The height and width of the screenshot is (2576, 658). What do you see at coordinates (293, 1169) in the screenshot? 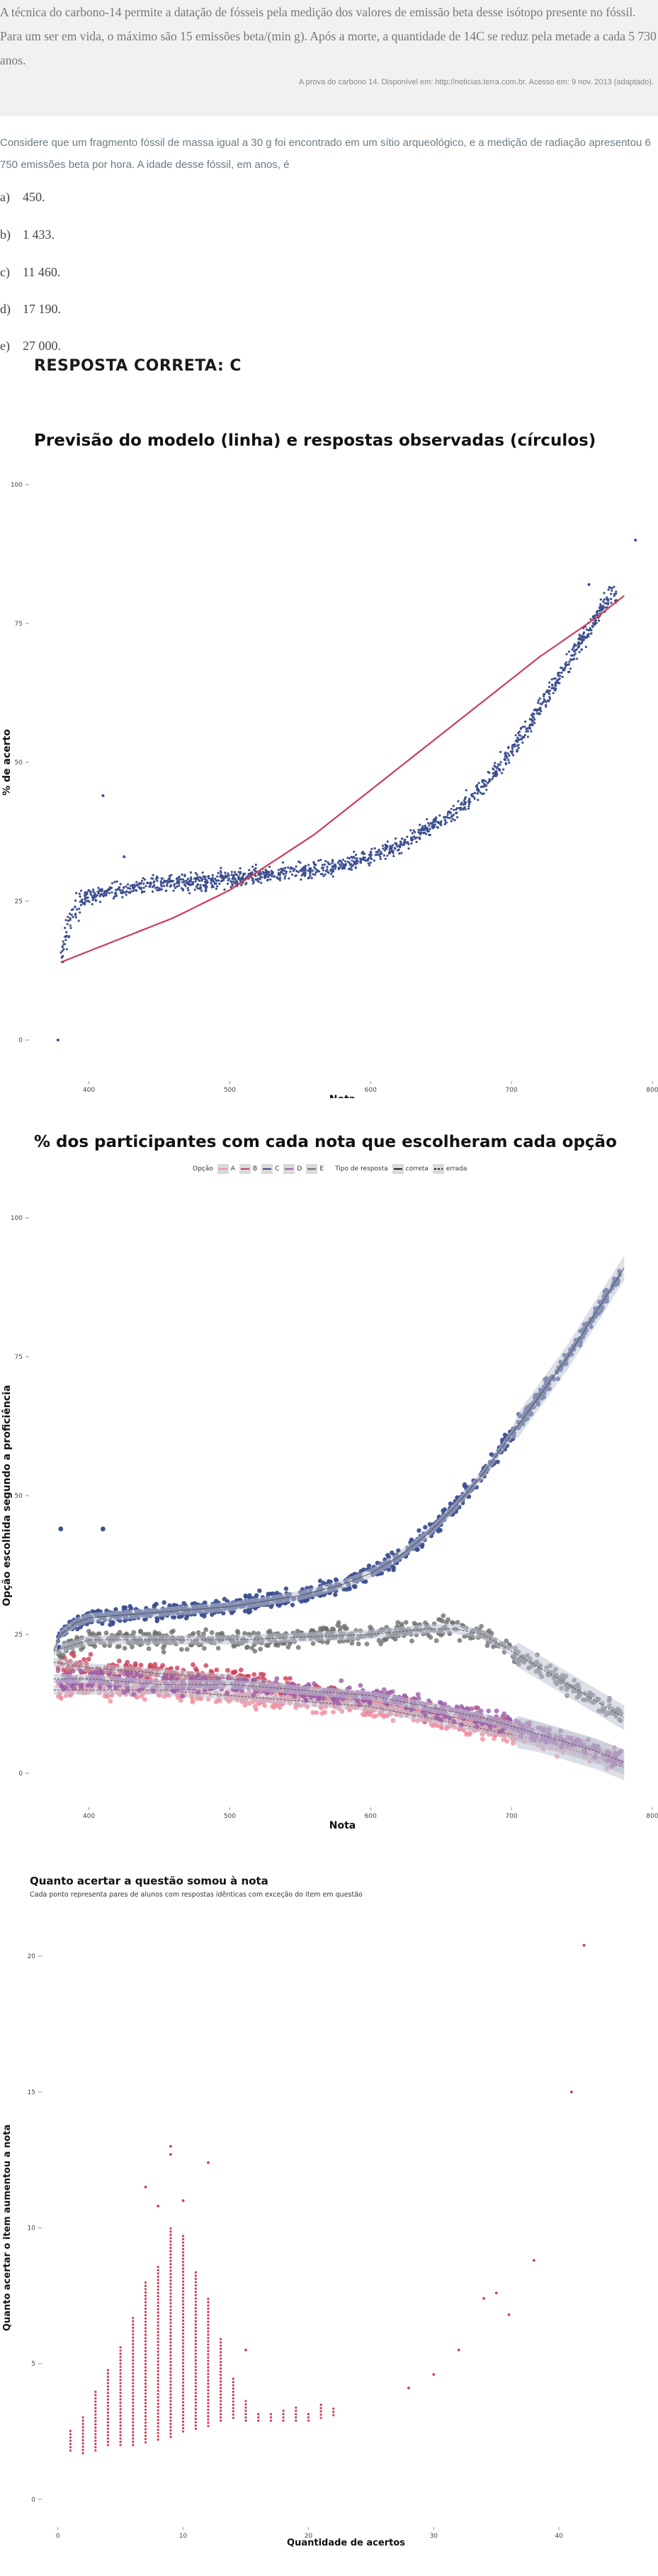
I see `legend-item-d: D` at bounding box center [293, 1169].